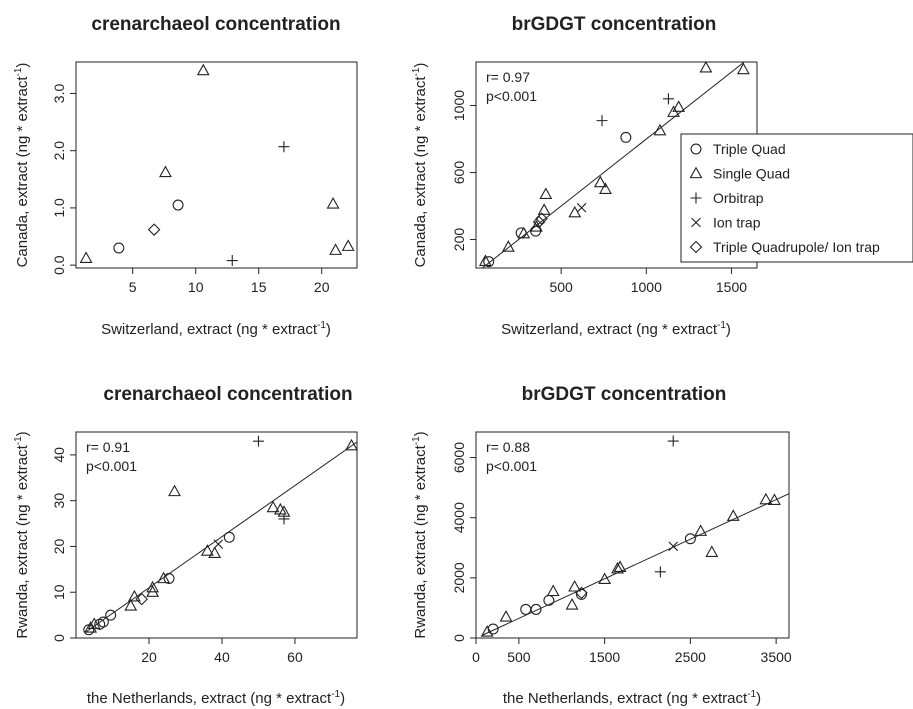 The height and width of the screenshot is (709, 913). Describe the element at coordinates (696, 172) in the screenshot. I see `legend-marker-single-quad` at that location.